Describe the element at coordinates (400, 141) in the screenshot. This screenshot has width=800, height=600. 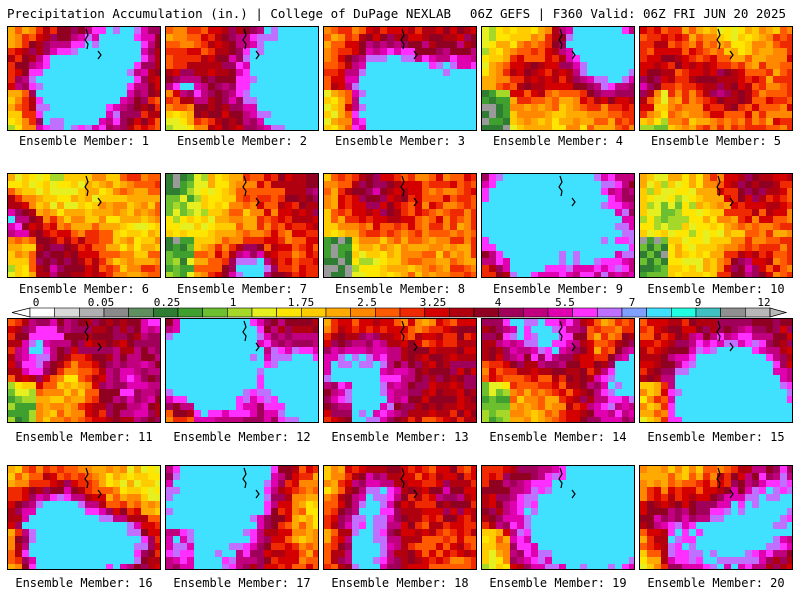
I see `ensemble-member-label: Ensemble Member: 3` at that location.